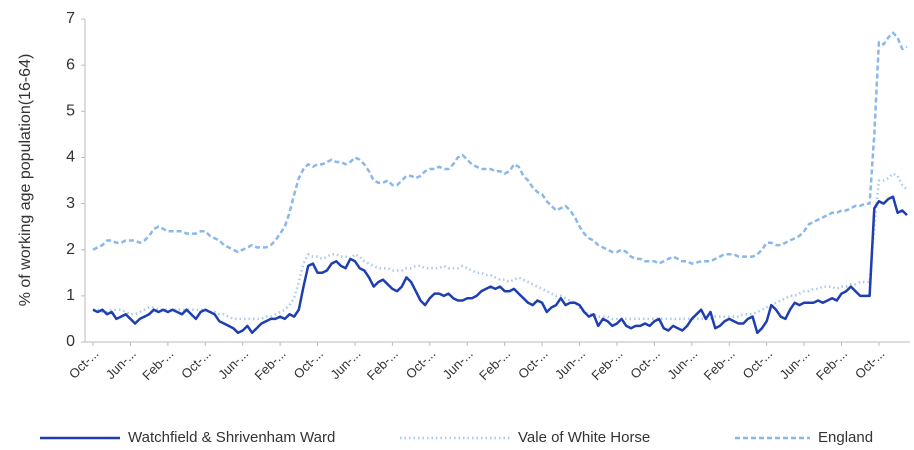 The width and height of the screenshot is (914, 450). Describe the element at coordinates (584, 437) in the screenshot. I see `legend-label: Vale of White Horse` at that location.